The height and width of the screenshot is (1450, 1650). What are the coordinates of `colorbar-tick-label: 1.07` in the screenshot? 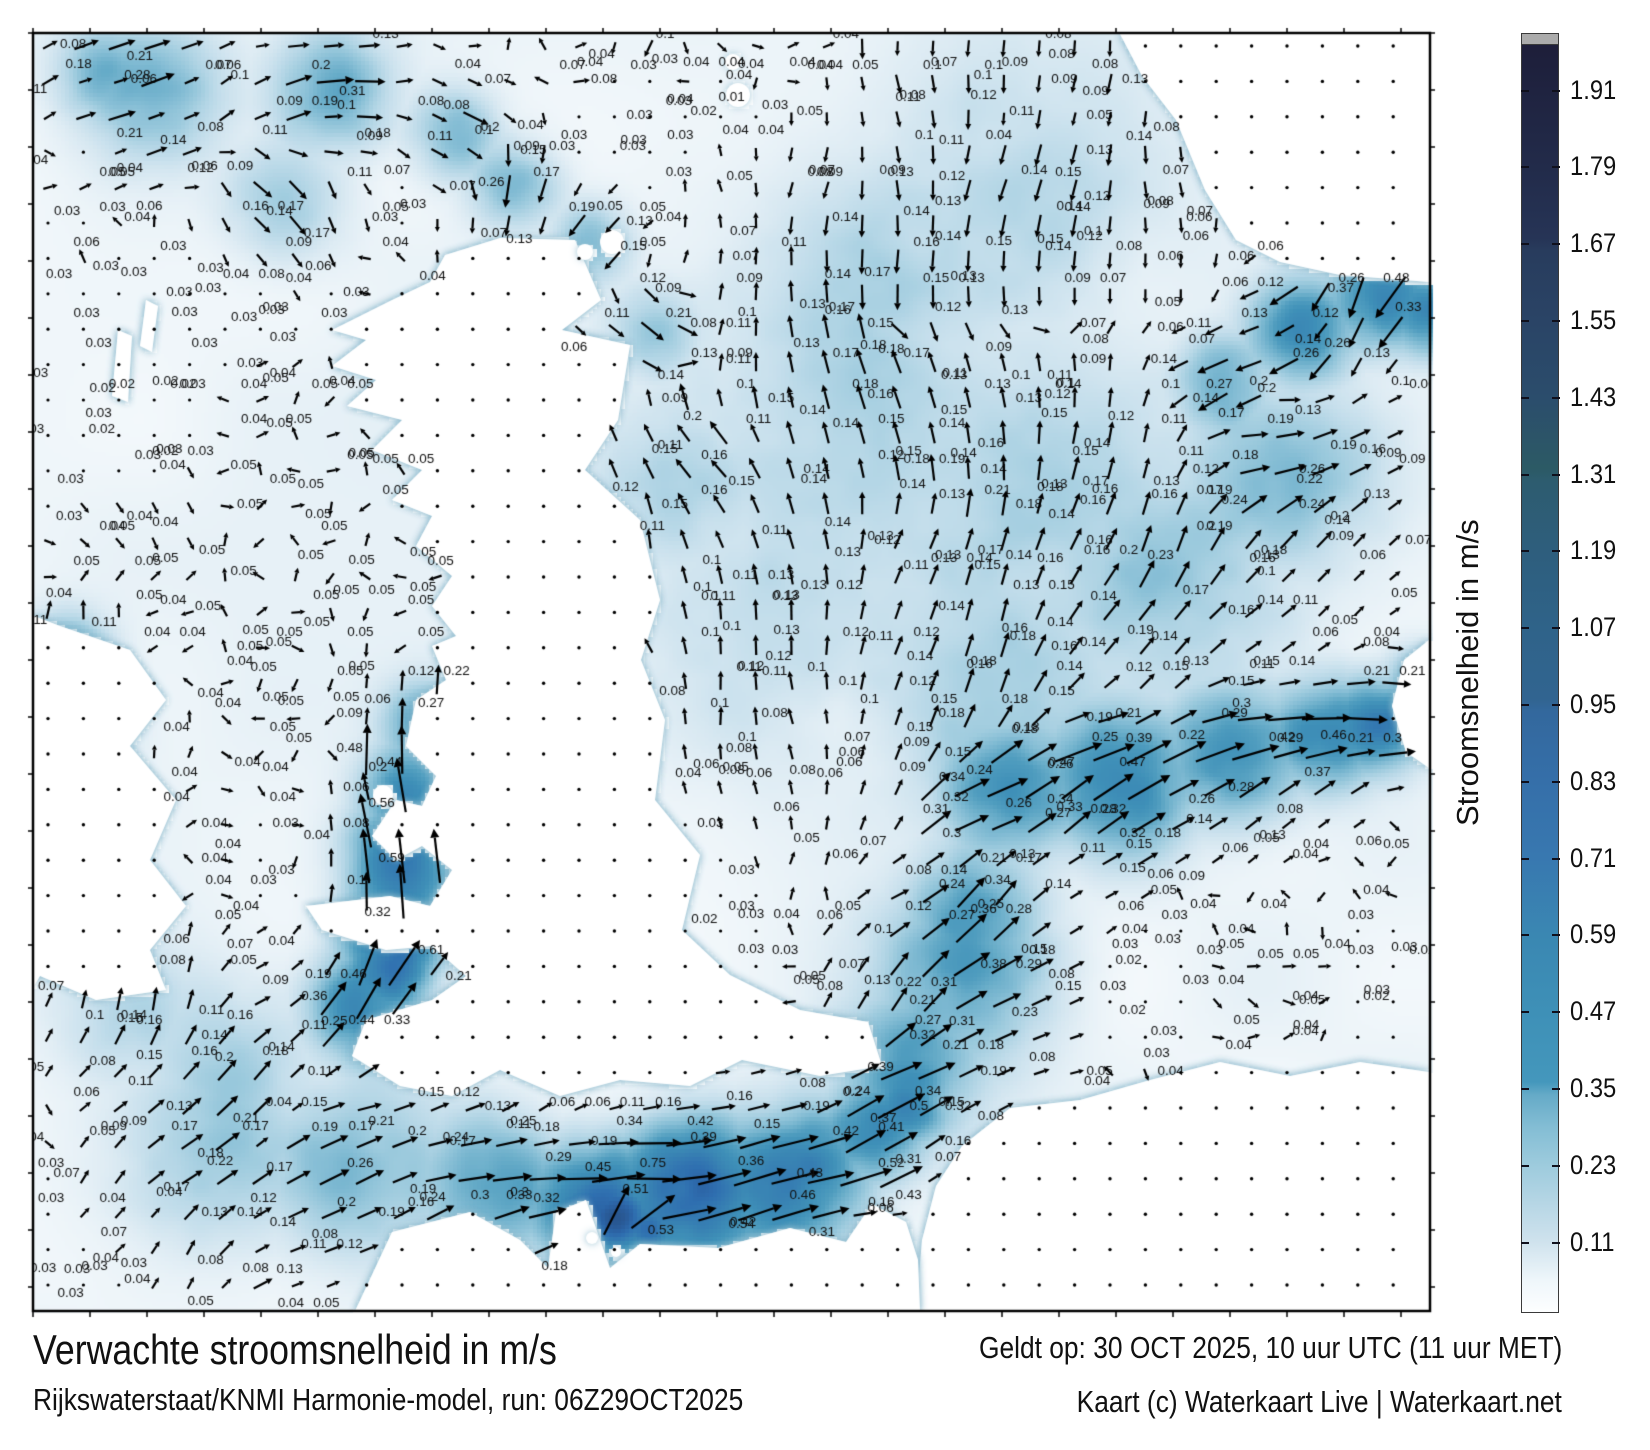 It's located at (1593, 627).